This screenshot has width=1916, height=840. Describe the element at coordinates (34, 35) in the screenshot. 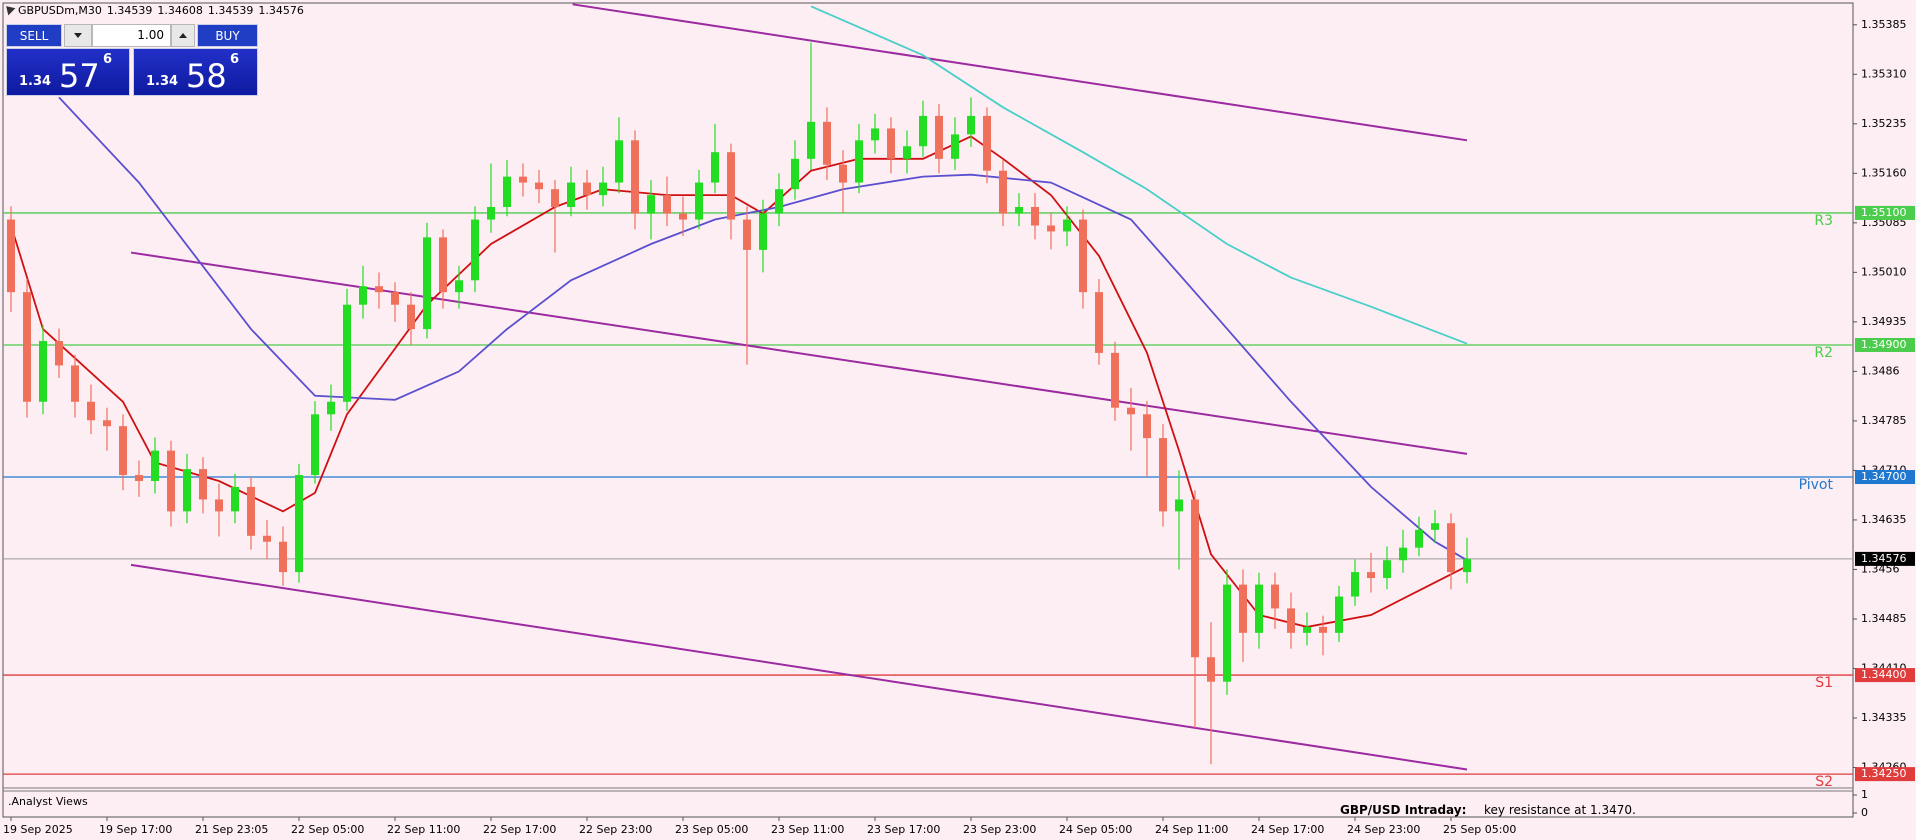

I see `sell-button: SELL` at that location.